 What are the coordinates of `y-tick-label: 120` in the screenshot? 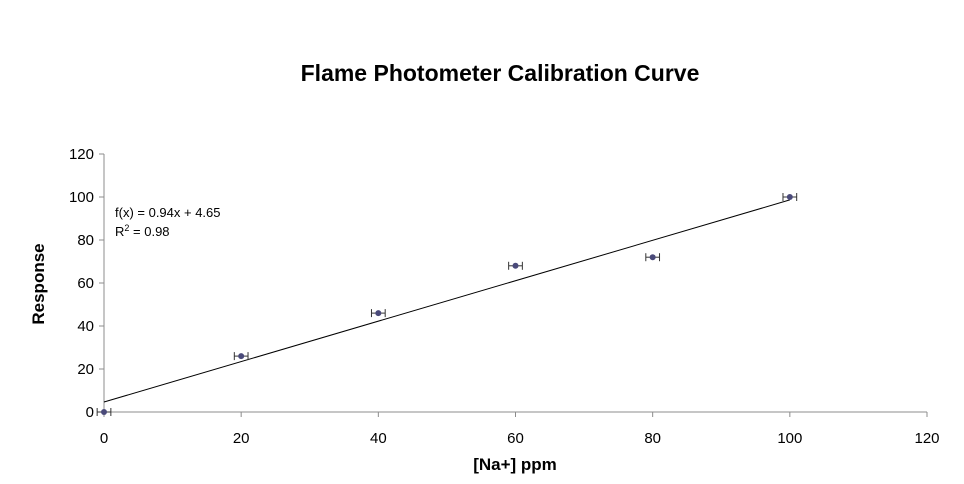 It's located at (81, 154).